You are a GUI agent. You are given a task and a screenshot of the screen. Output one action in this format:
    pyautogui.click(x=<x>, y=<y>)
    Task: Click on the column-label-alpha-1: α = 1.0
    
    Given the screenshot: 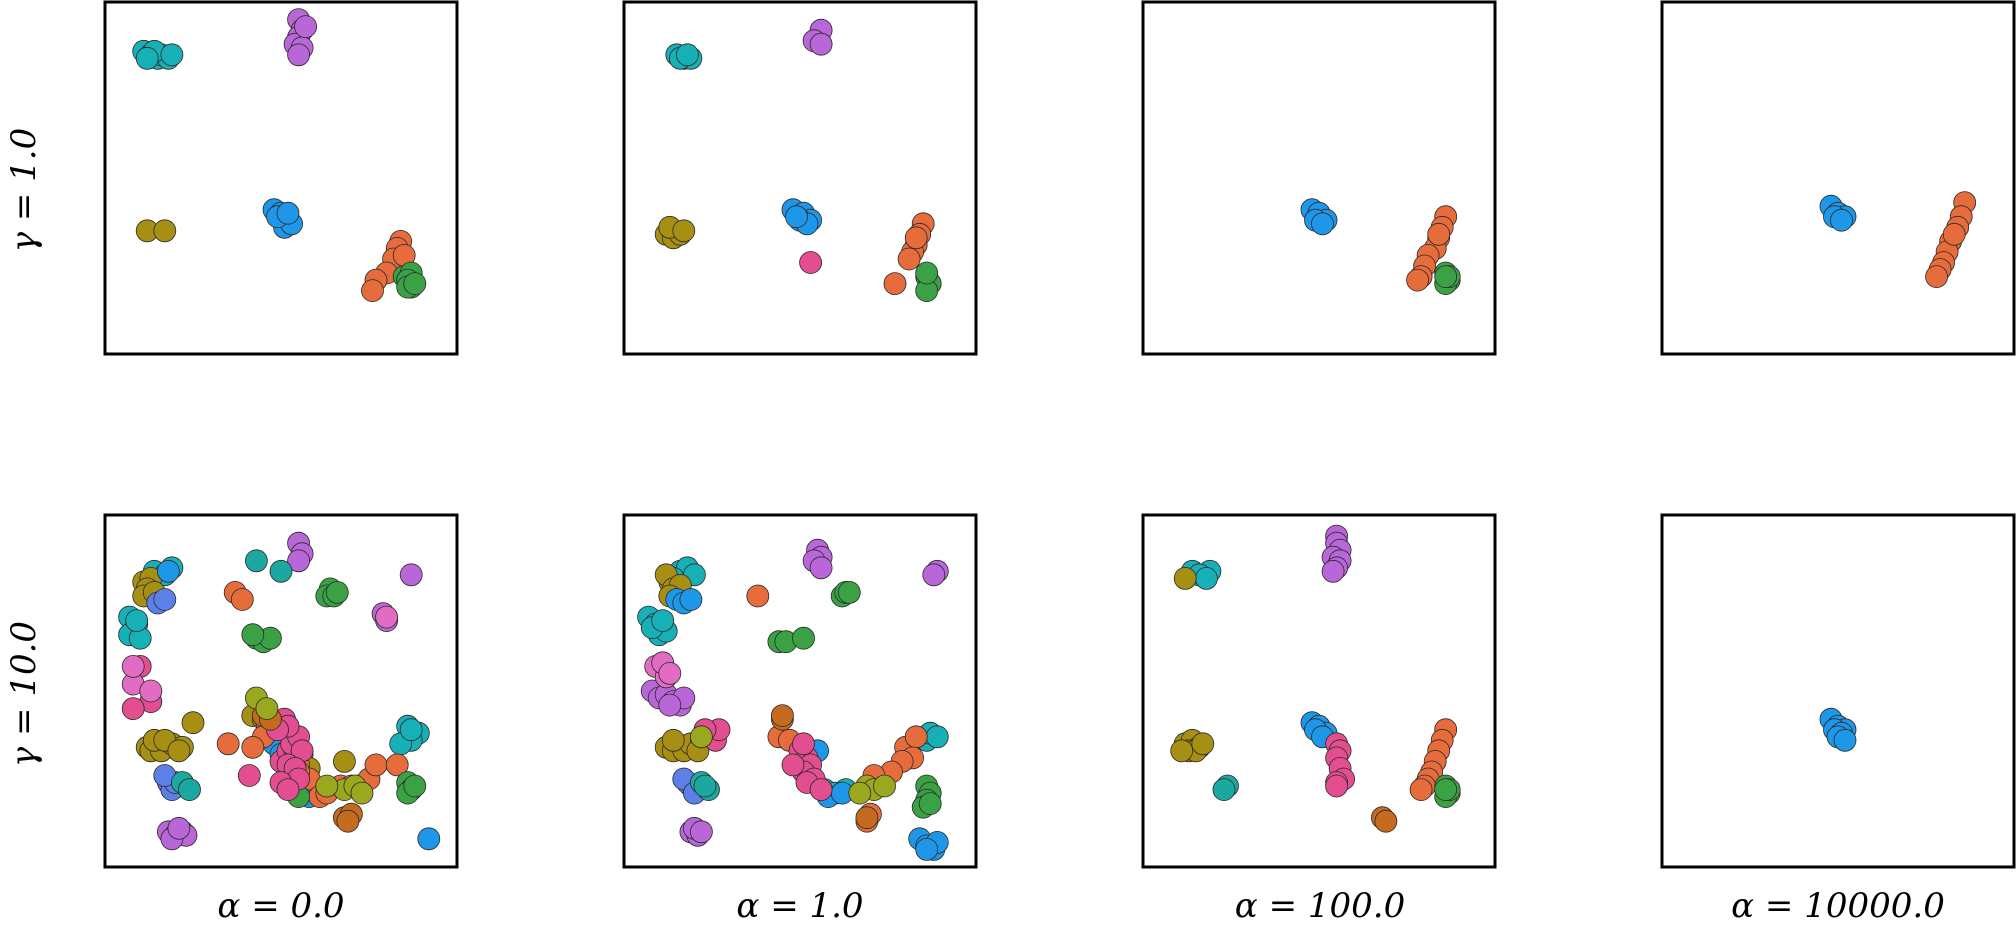 What is the action you would take?
    pyautogui.click(x=800, y=906)
    